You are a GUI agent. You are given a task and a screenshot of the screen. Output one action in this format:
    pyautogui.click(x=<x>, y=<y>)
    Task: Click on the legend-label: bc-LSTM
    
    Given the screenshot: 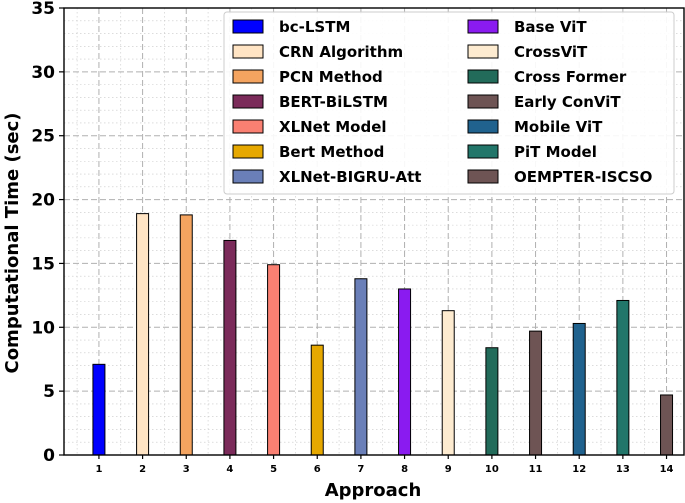 What is the action you would take?
    pyautogui.click(x=314, y=27)
    